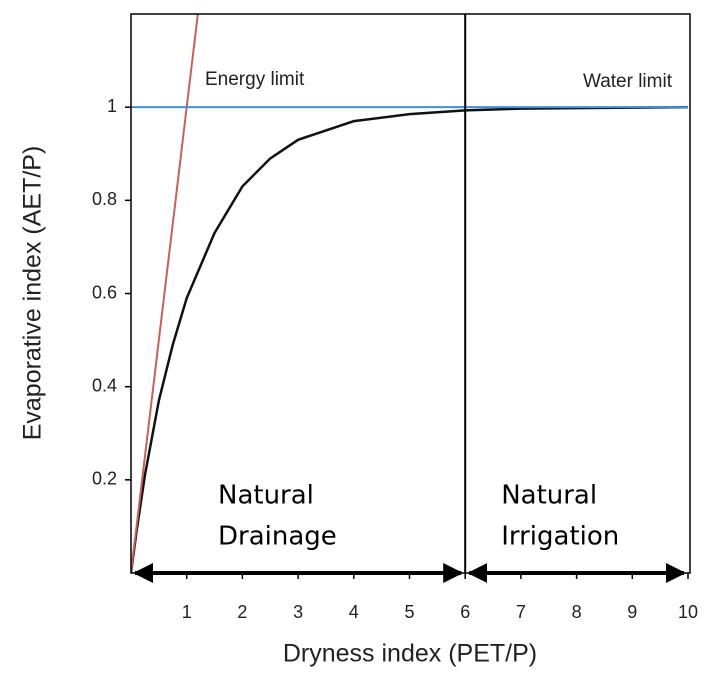  What do you see at coordinates (104, 199) in the screenshot?
I see `y-tick-label: 0.8` at bounding box center [104, 199].